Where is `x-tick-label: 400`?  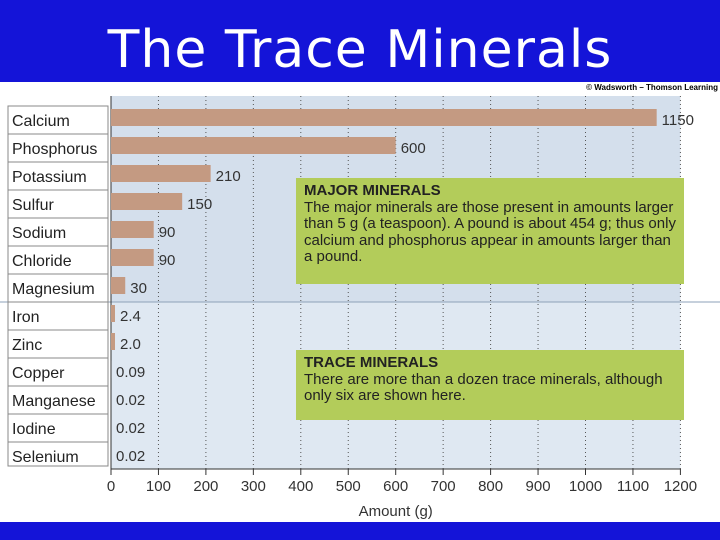 x-tick-label: 400 is located at coordinates (300, 486).